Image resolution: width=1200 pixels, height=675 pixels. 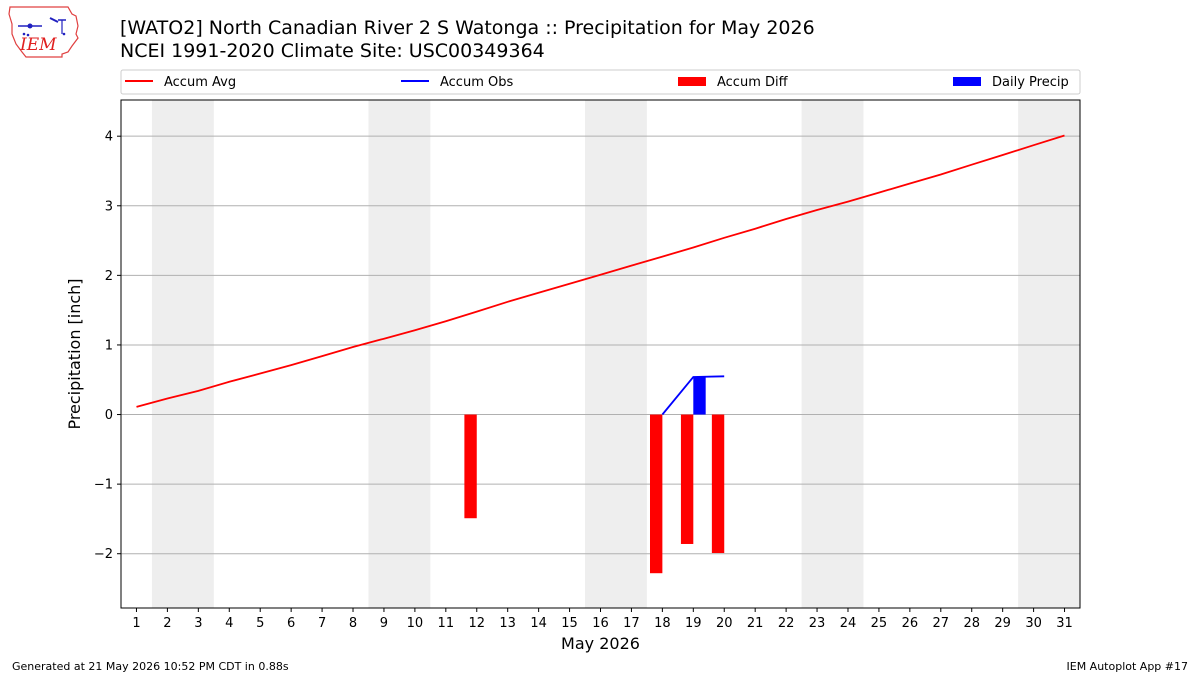 What do you see at coordinates (332, 51) in the screenshot?
I see `chart-subtitle: NCEI 1991-2020 Climate Site: USC00349364` at bounding box center [332, 51].